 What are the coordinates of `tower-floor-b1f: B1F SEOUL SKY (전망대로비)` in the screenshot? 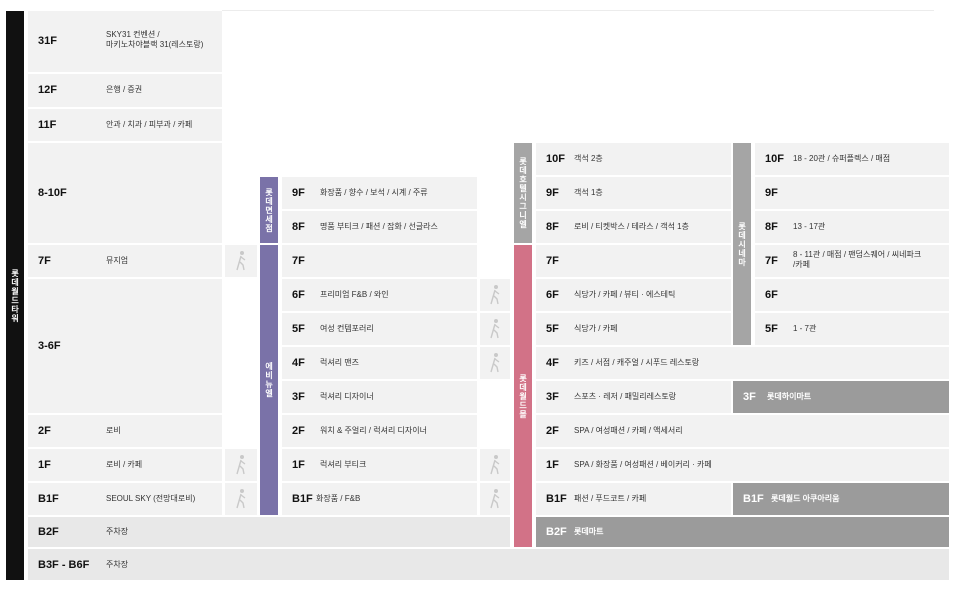 It's located at (125, 499).